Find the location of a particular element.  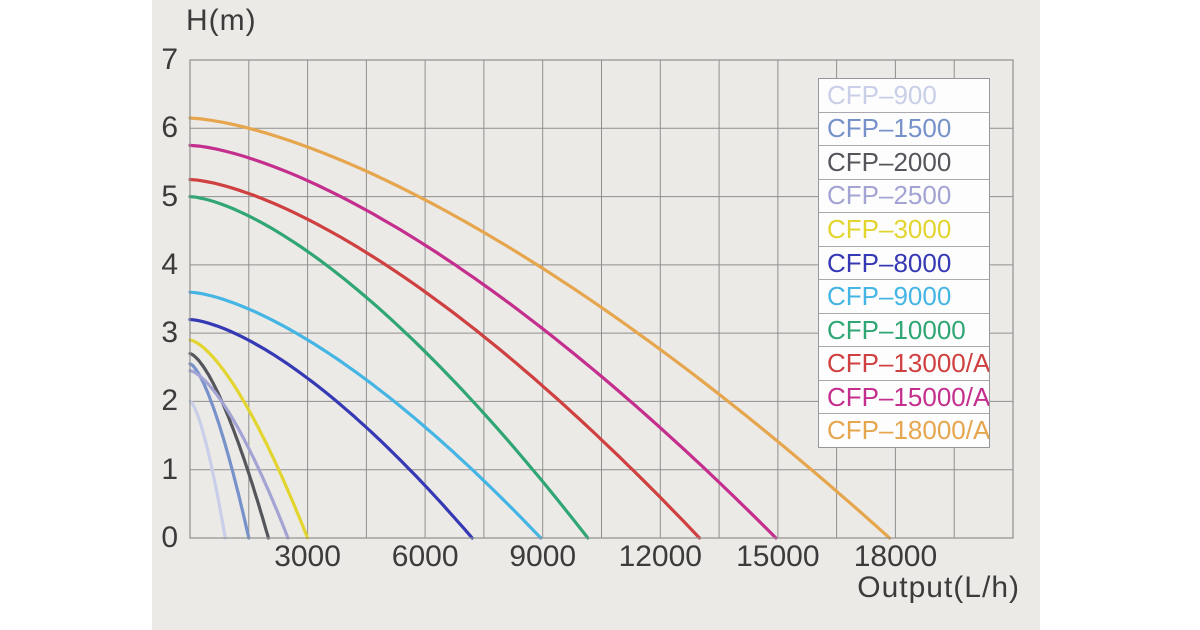

y-tick-2: 2 is located at coordinates (169, 401).